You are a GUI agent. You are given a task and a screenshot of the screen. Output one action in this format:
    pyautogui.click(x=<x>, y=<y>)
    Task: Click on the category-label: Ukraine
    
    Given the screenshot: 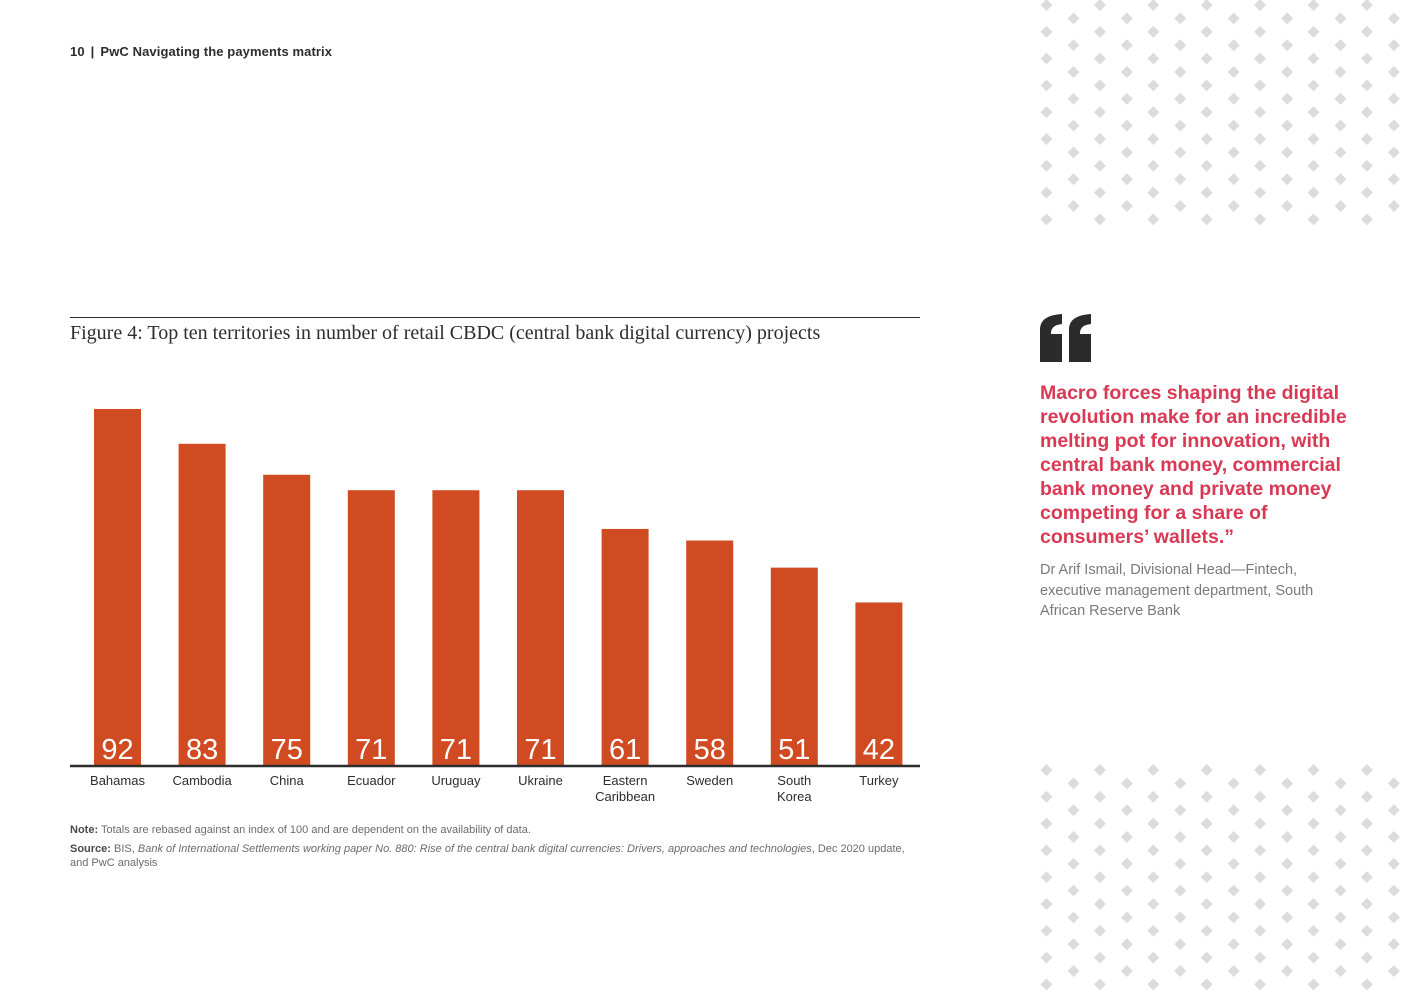 What is the action you would take?
    pyautogui.click(x=540, y=780)
    